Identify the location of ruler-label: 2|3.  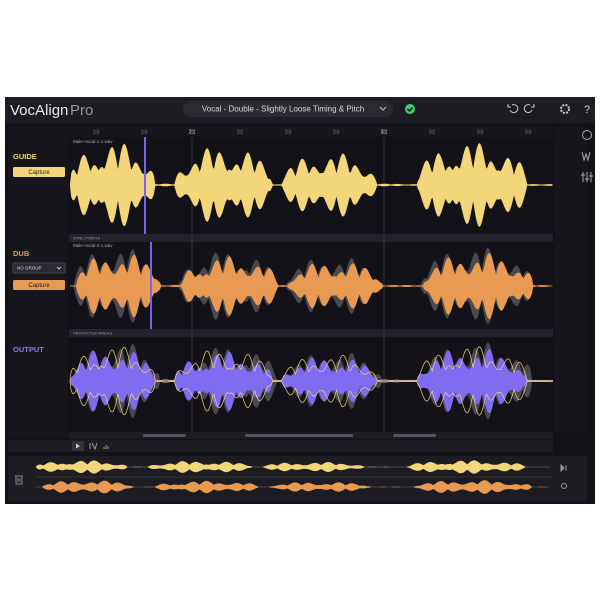
(288, 132).